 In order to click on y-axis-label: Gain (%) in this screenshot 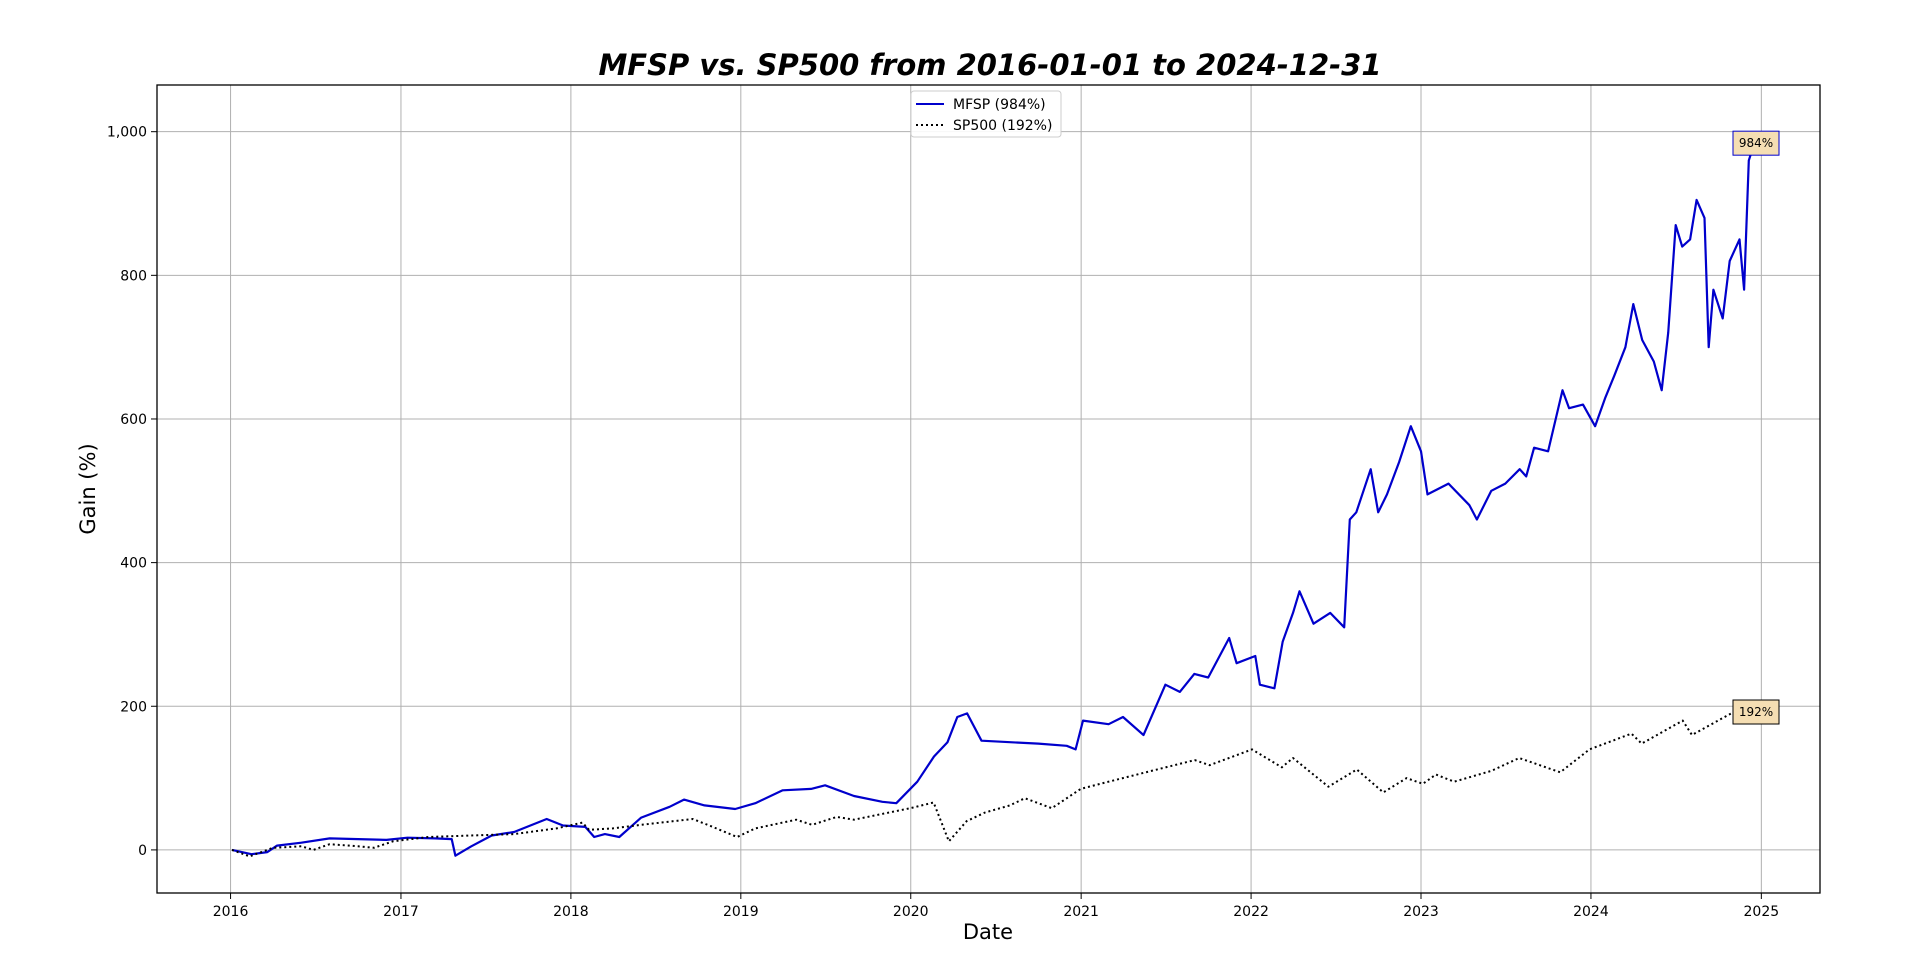, I will do `click(88, 488)`.